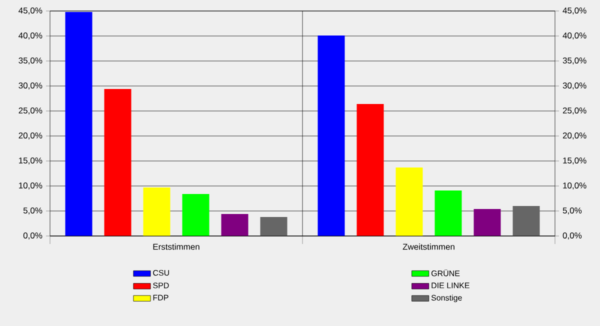 The width and height of the screenshot is (600, 326). I want to click on legend-label: DIE LINKE, so click(451, 285).